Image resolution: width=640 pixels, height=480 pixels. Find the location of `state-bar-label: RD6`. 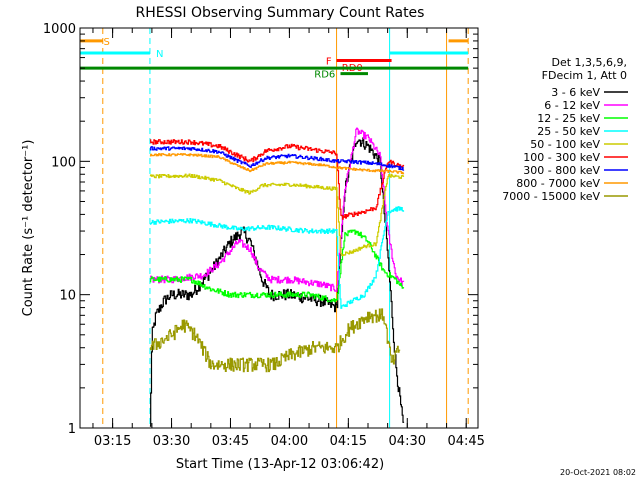

state-bar-label: RD6 is located at coordinates (324, 75).